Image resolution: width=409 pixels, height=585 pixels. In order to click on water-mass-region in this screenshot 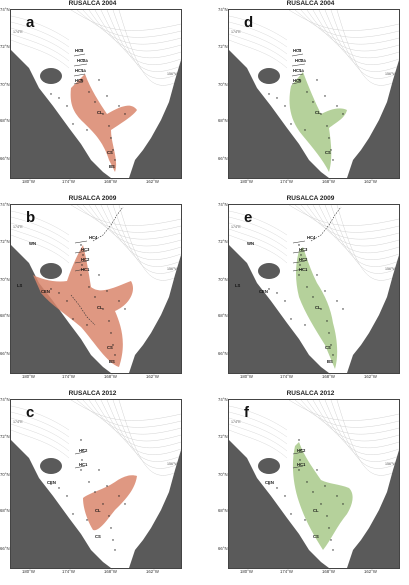, I will do `click(322, 496)`.